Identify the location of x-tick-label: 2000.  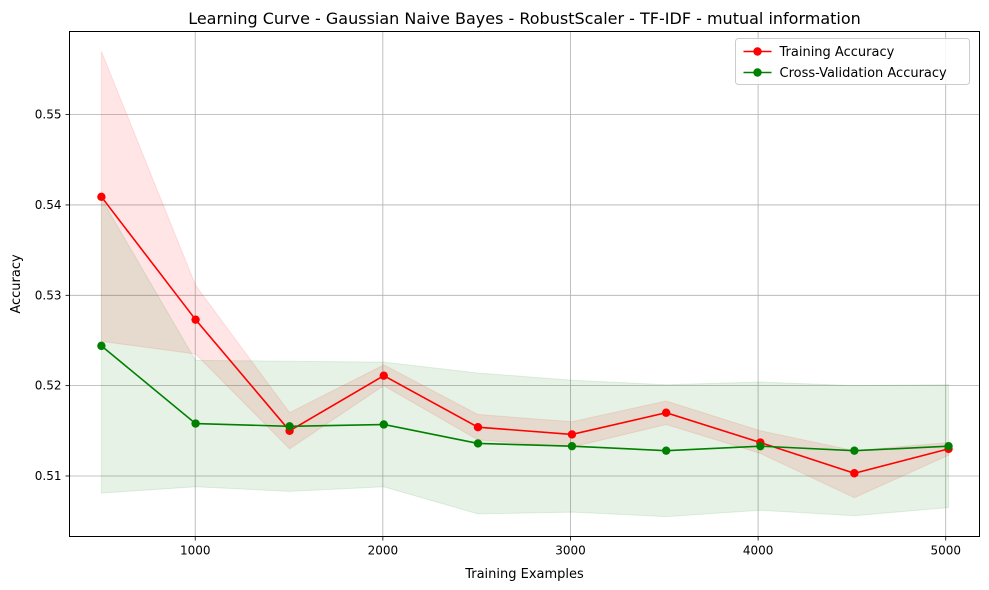
(383, 551).